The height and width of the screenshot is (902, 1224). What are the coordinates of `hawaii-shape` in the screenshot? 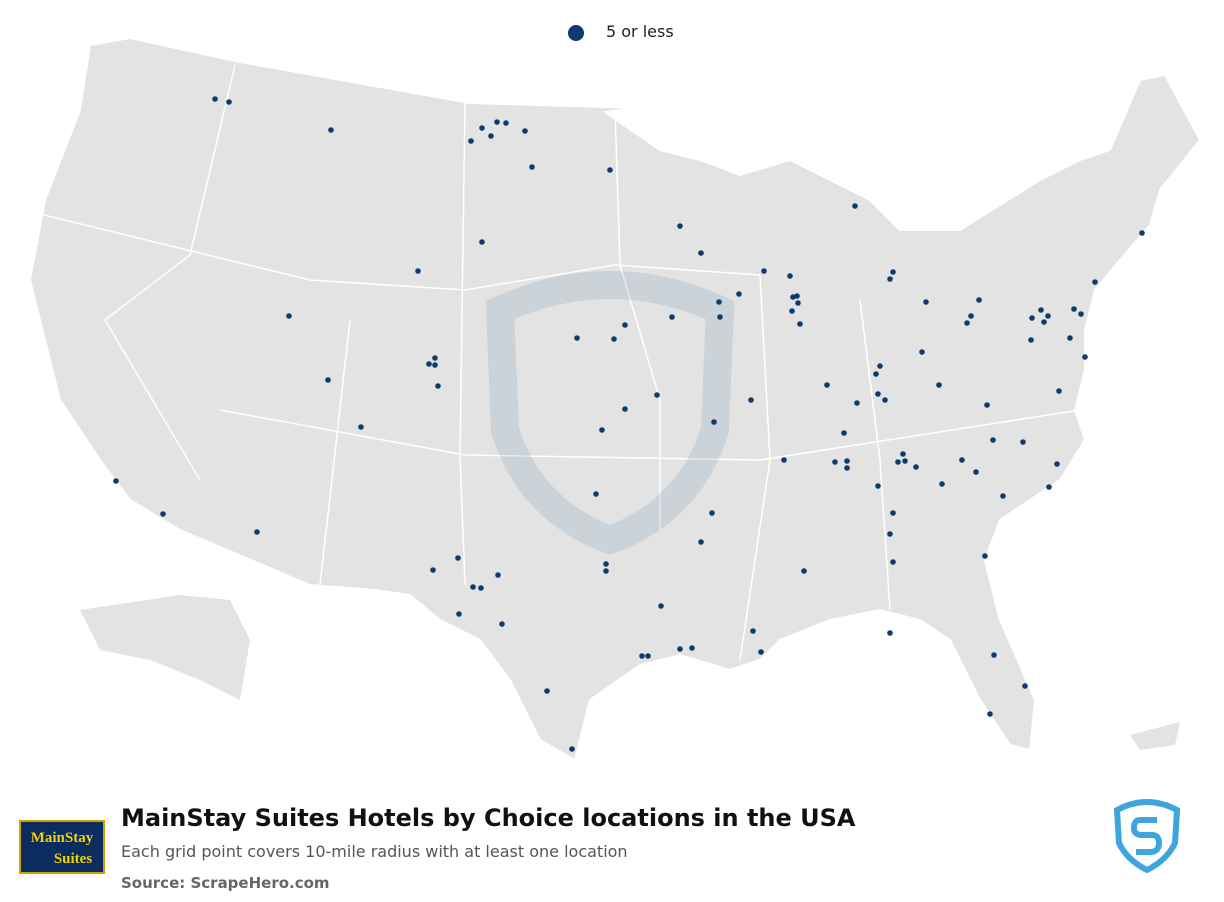 It's located at (1155, 736).